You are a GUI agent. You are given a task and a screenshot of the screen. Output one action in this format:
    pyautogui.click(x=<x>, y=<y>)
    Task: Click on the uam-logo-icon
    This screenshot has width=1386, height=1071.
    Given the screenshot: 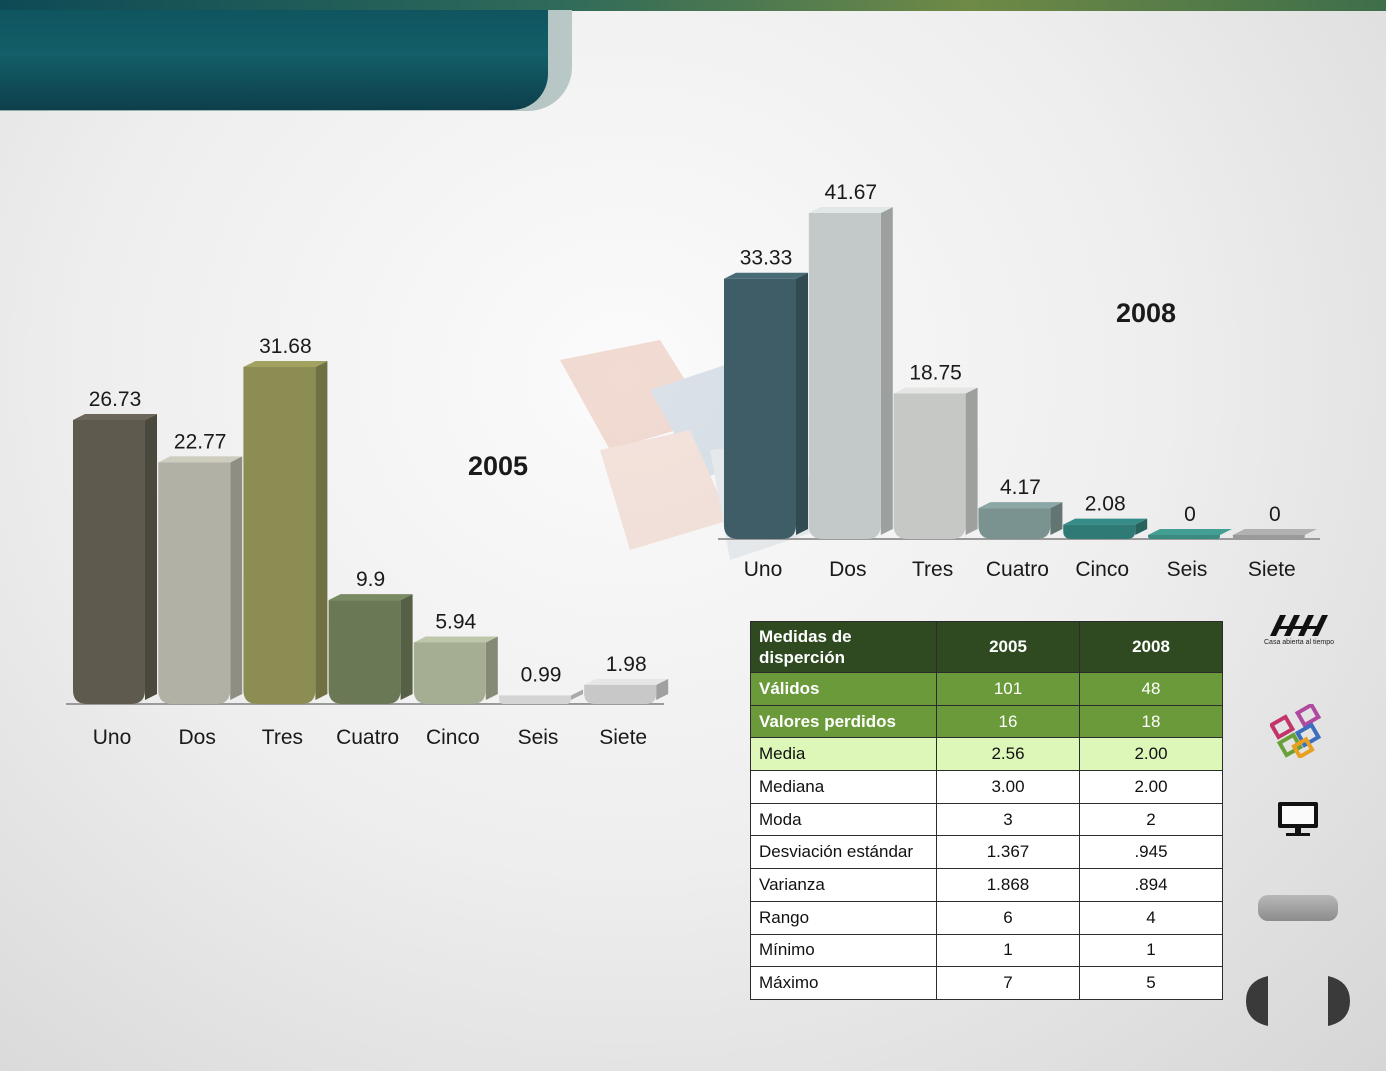 What is the action you would take?
    pyautogui.click(x=1299, y=625)
    